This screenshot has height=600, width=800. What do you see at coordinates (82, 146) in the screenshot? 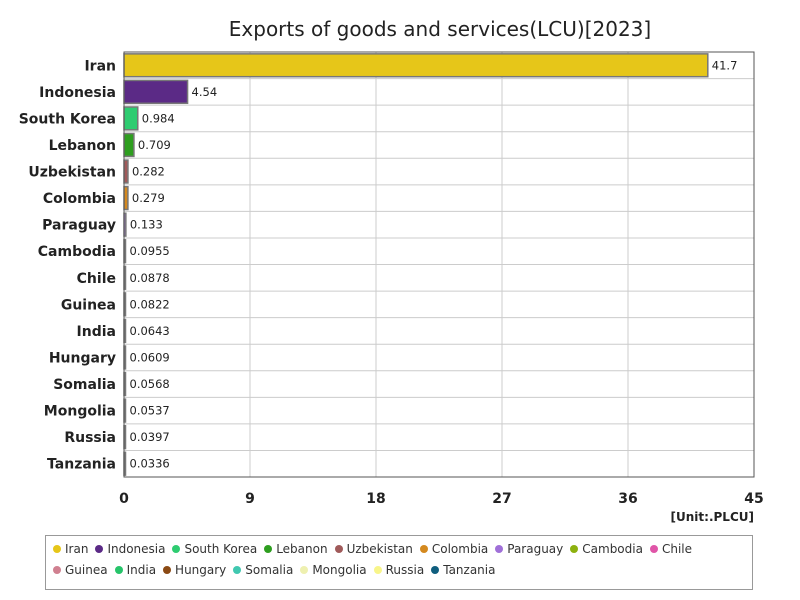
I see `category-label: Lebanon` at bounding box center [82, 146].